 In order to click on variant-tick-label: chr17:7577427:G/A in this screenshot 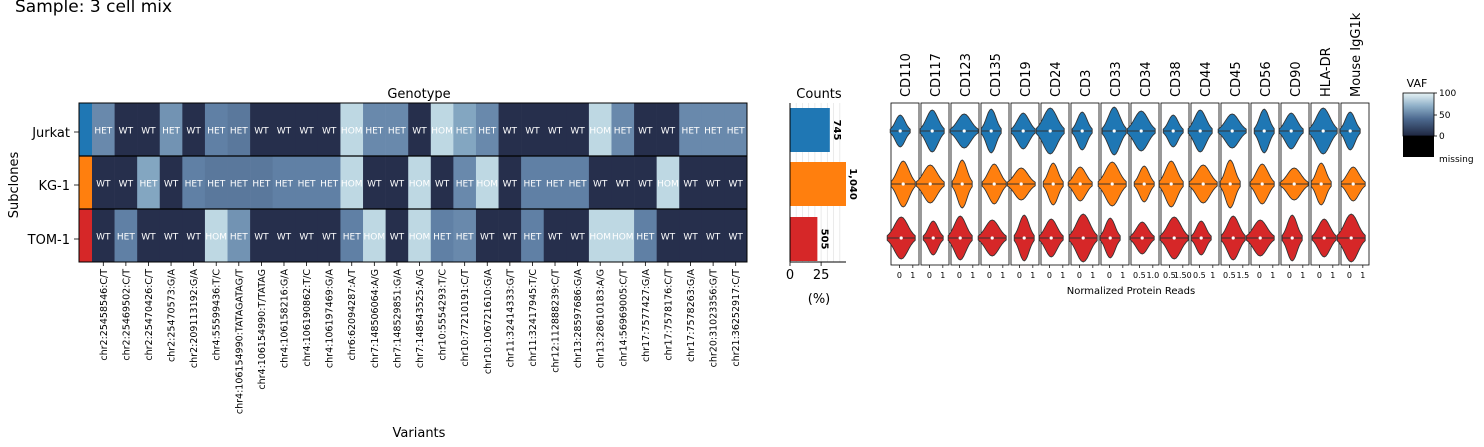, I will do `click(646, 316)`.